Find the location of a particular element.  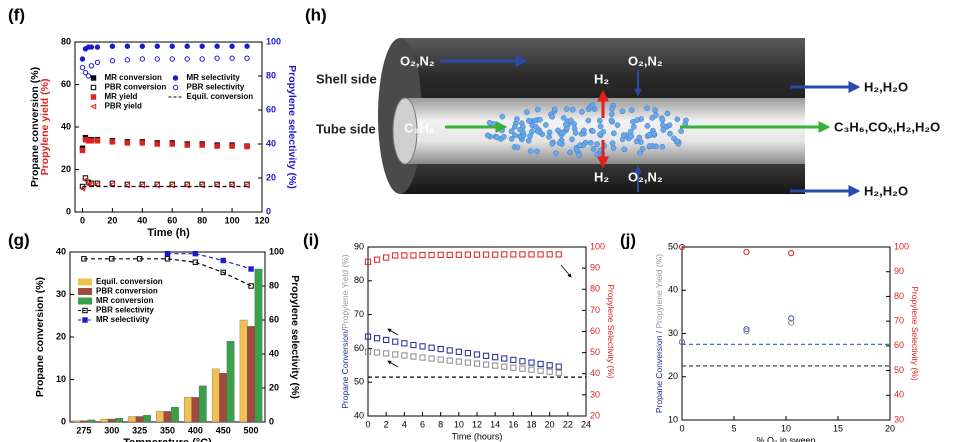

x-tick-label: 120 is located at coordinates (261, 220).